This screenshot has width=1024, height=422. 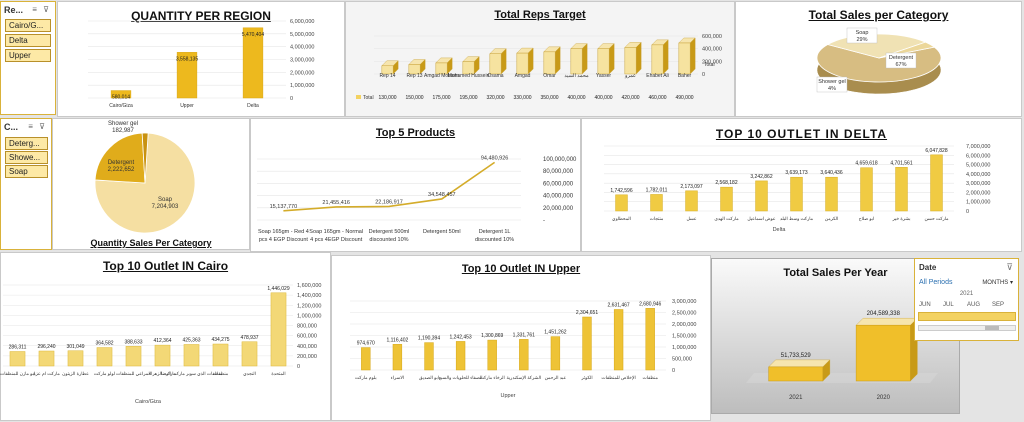 What do you see at coordinates (41, 9) in the screenshot?
I see `region-slicer-filter-icon: ≡ ⊽` at bounding box center [41, 9].